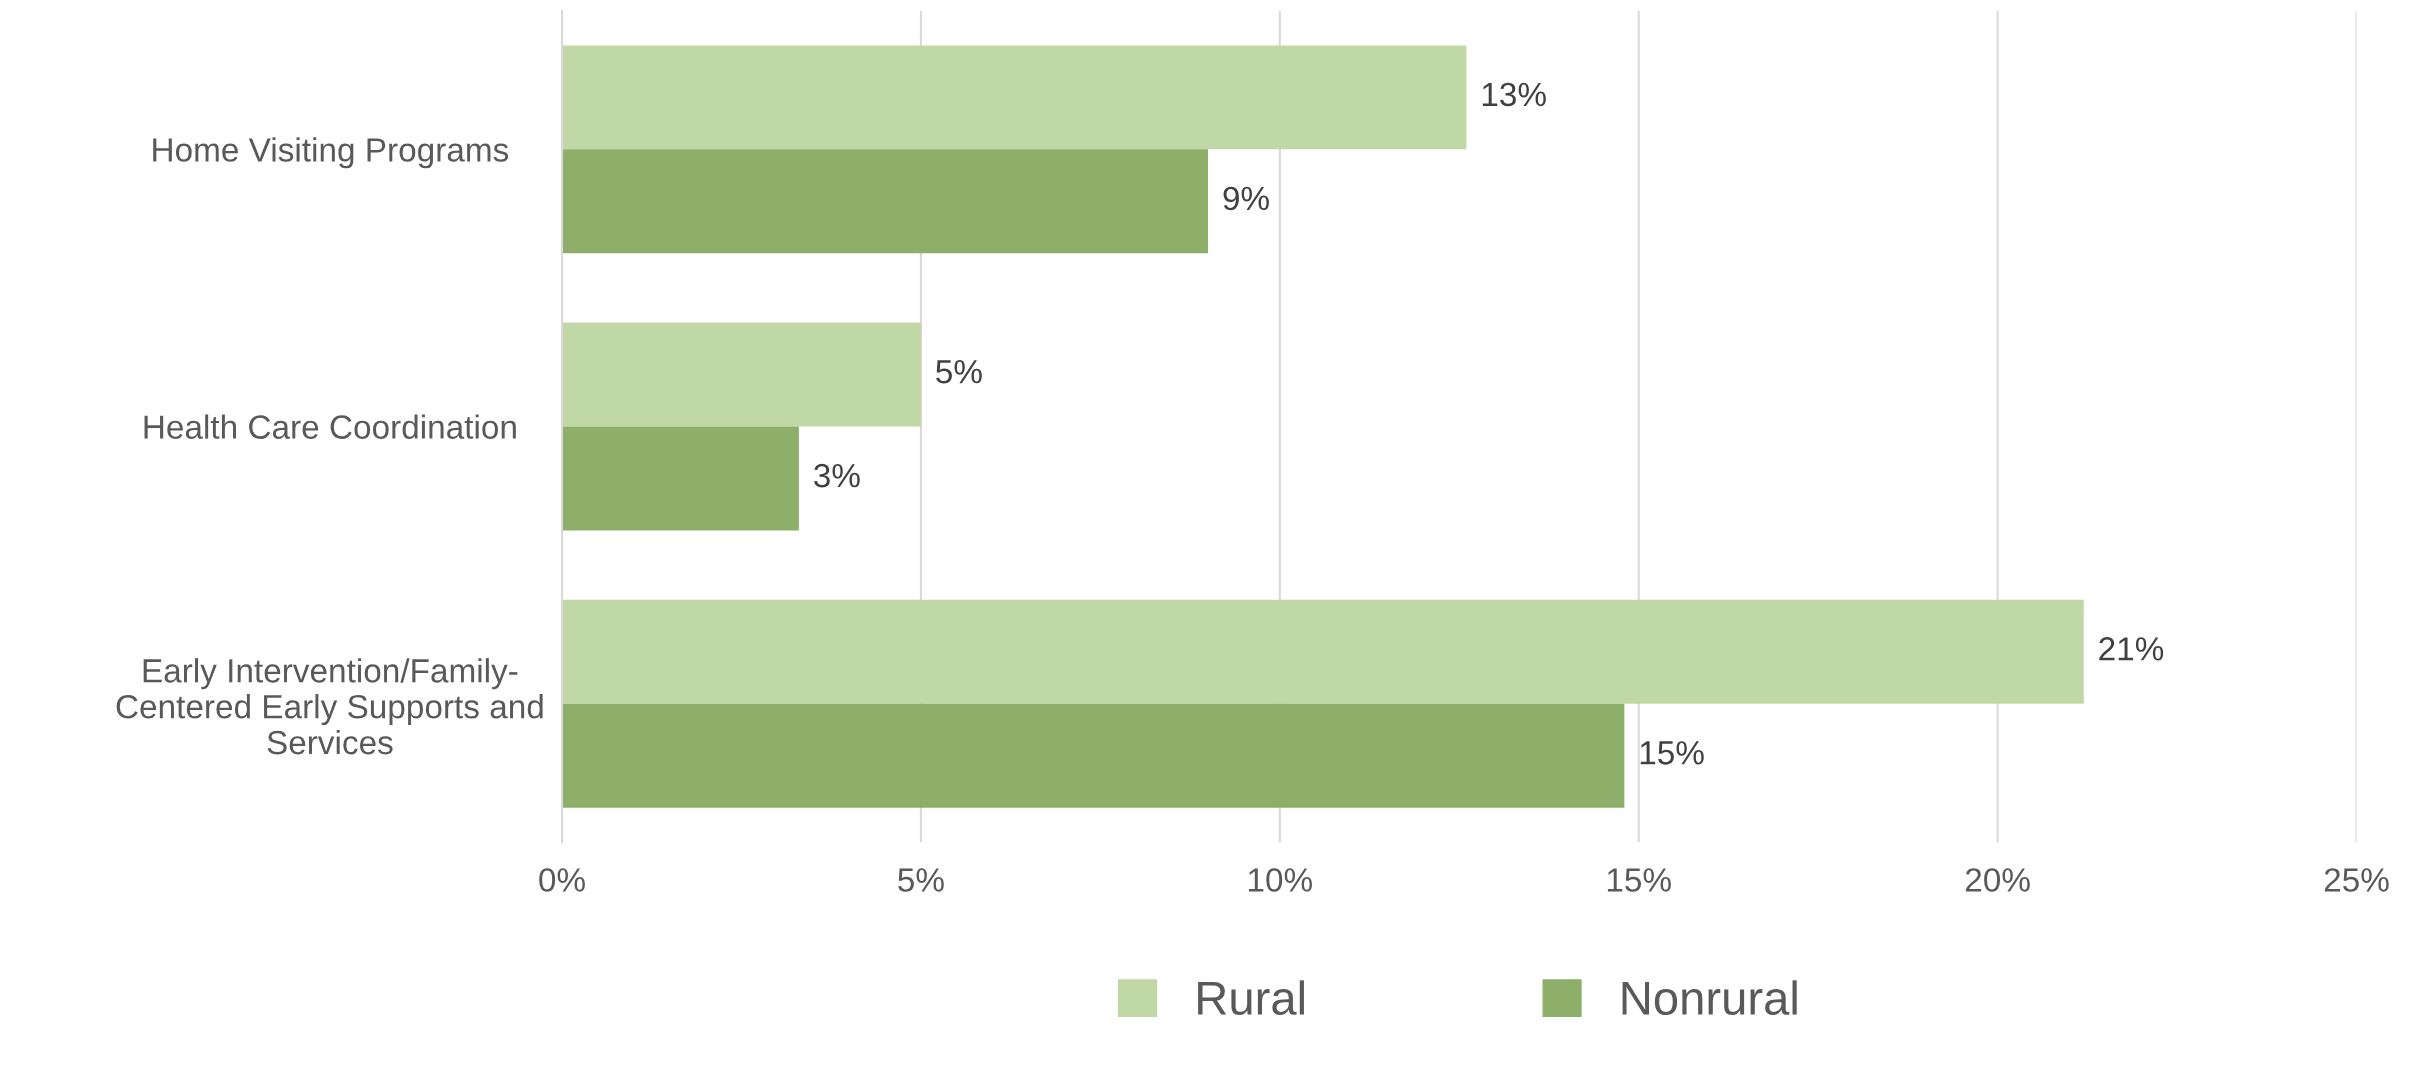  What do you see at coordinates (1246, 198) in the screenshot?
I see `data-label: 9%` at bounding box center [1246, 198].